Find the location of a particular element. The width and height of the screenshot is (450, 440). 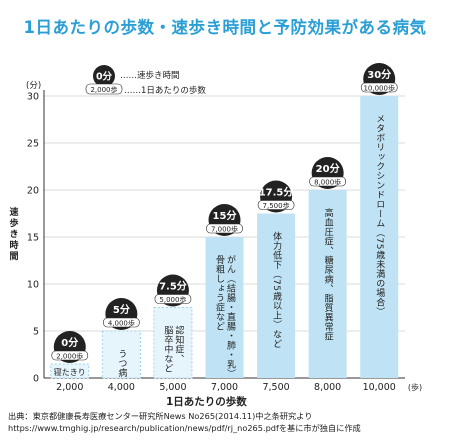

x-tick-label: 4,000 is located at coordinates (121, 387).